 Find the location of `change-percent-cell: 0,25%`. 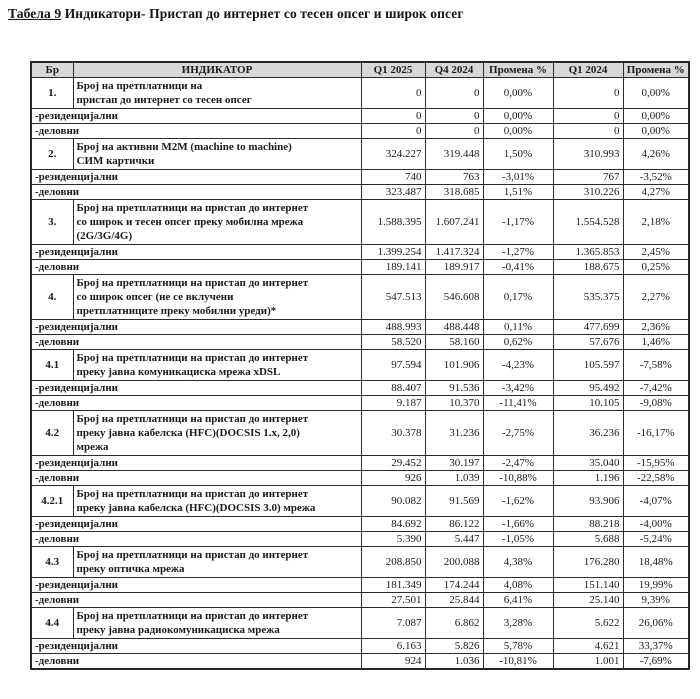

change-percent-cell: 0,25% is located at coordinates (656, 267).